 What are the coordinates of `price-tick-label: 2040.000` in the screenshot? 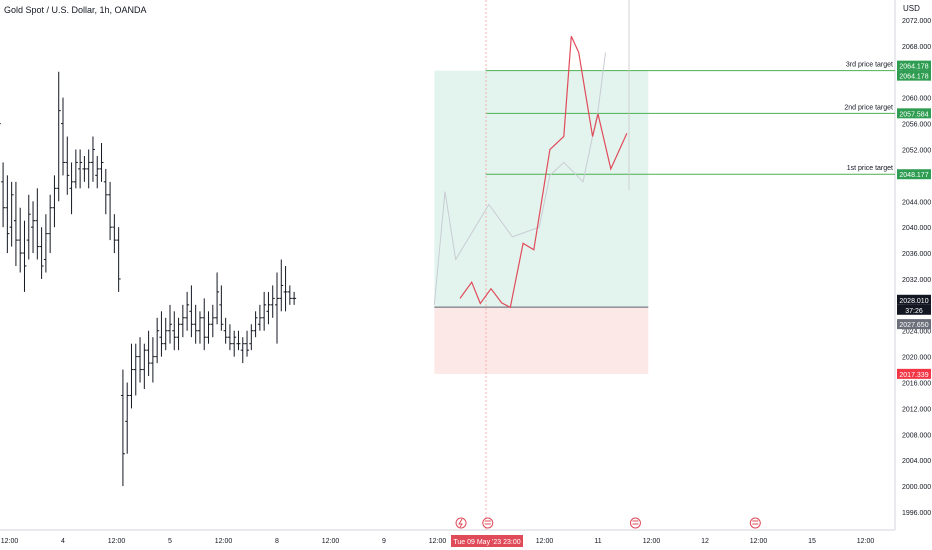 It's located at (916, 228).